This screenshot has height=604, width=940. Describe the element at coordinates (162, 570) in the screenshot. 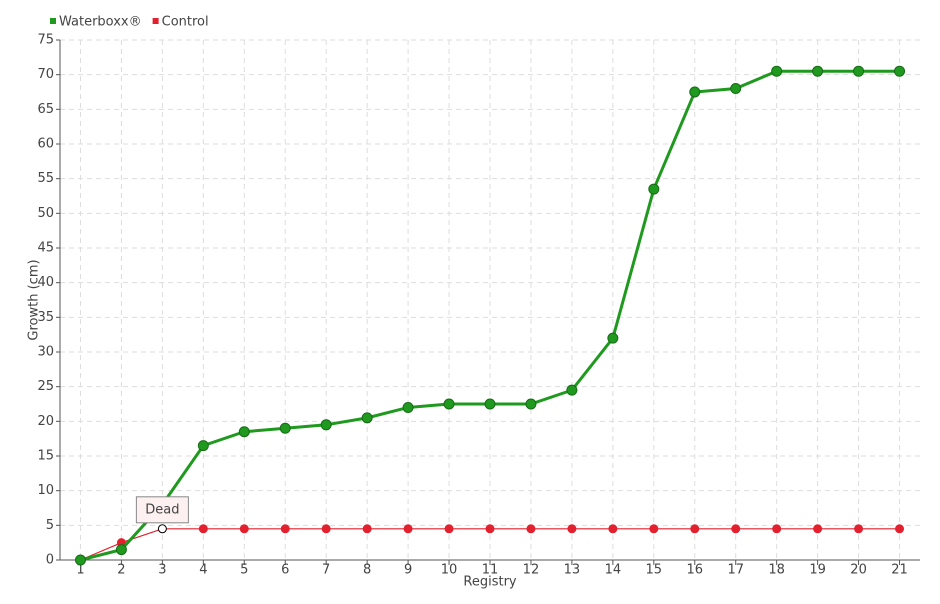

I see `x-tick-label: 3` at that location.